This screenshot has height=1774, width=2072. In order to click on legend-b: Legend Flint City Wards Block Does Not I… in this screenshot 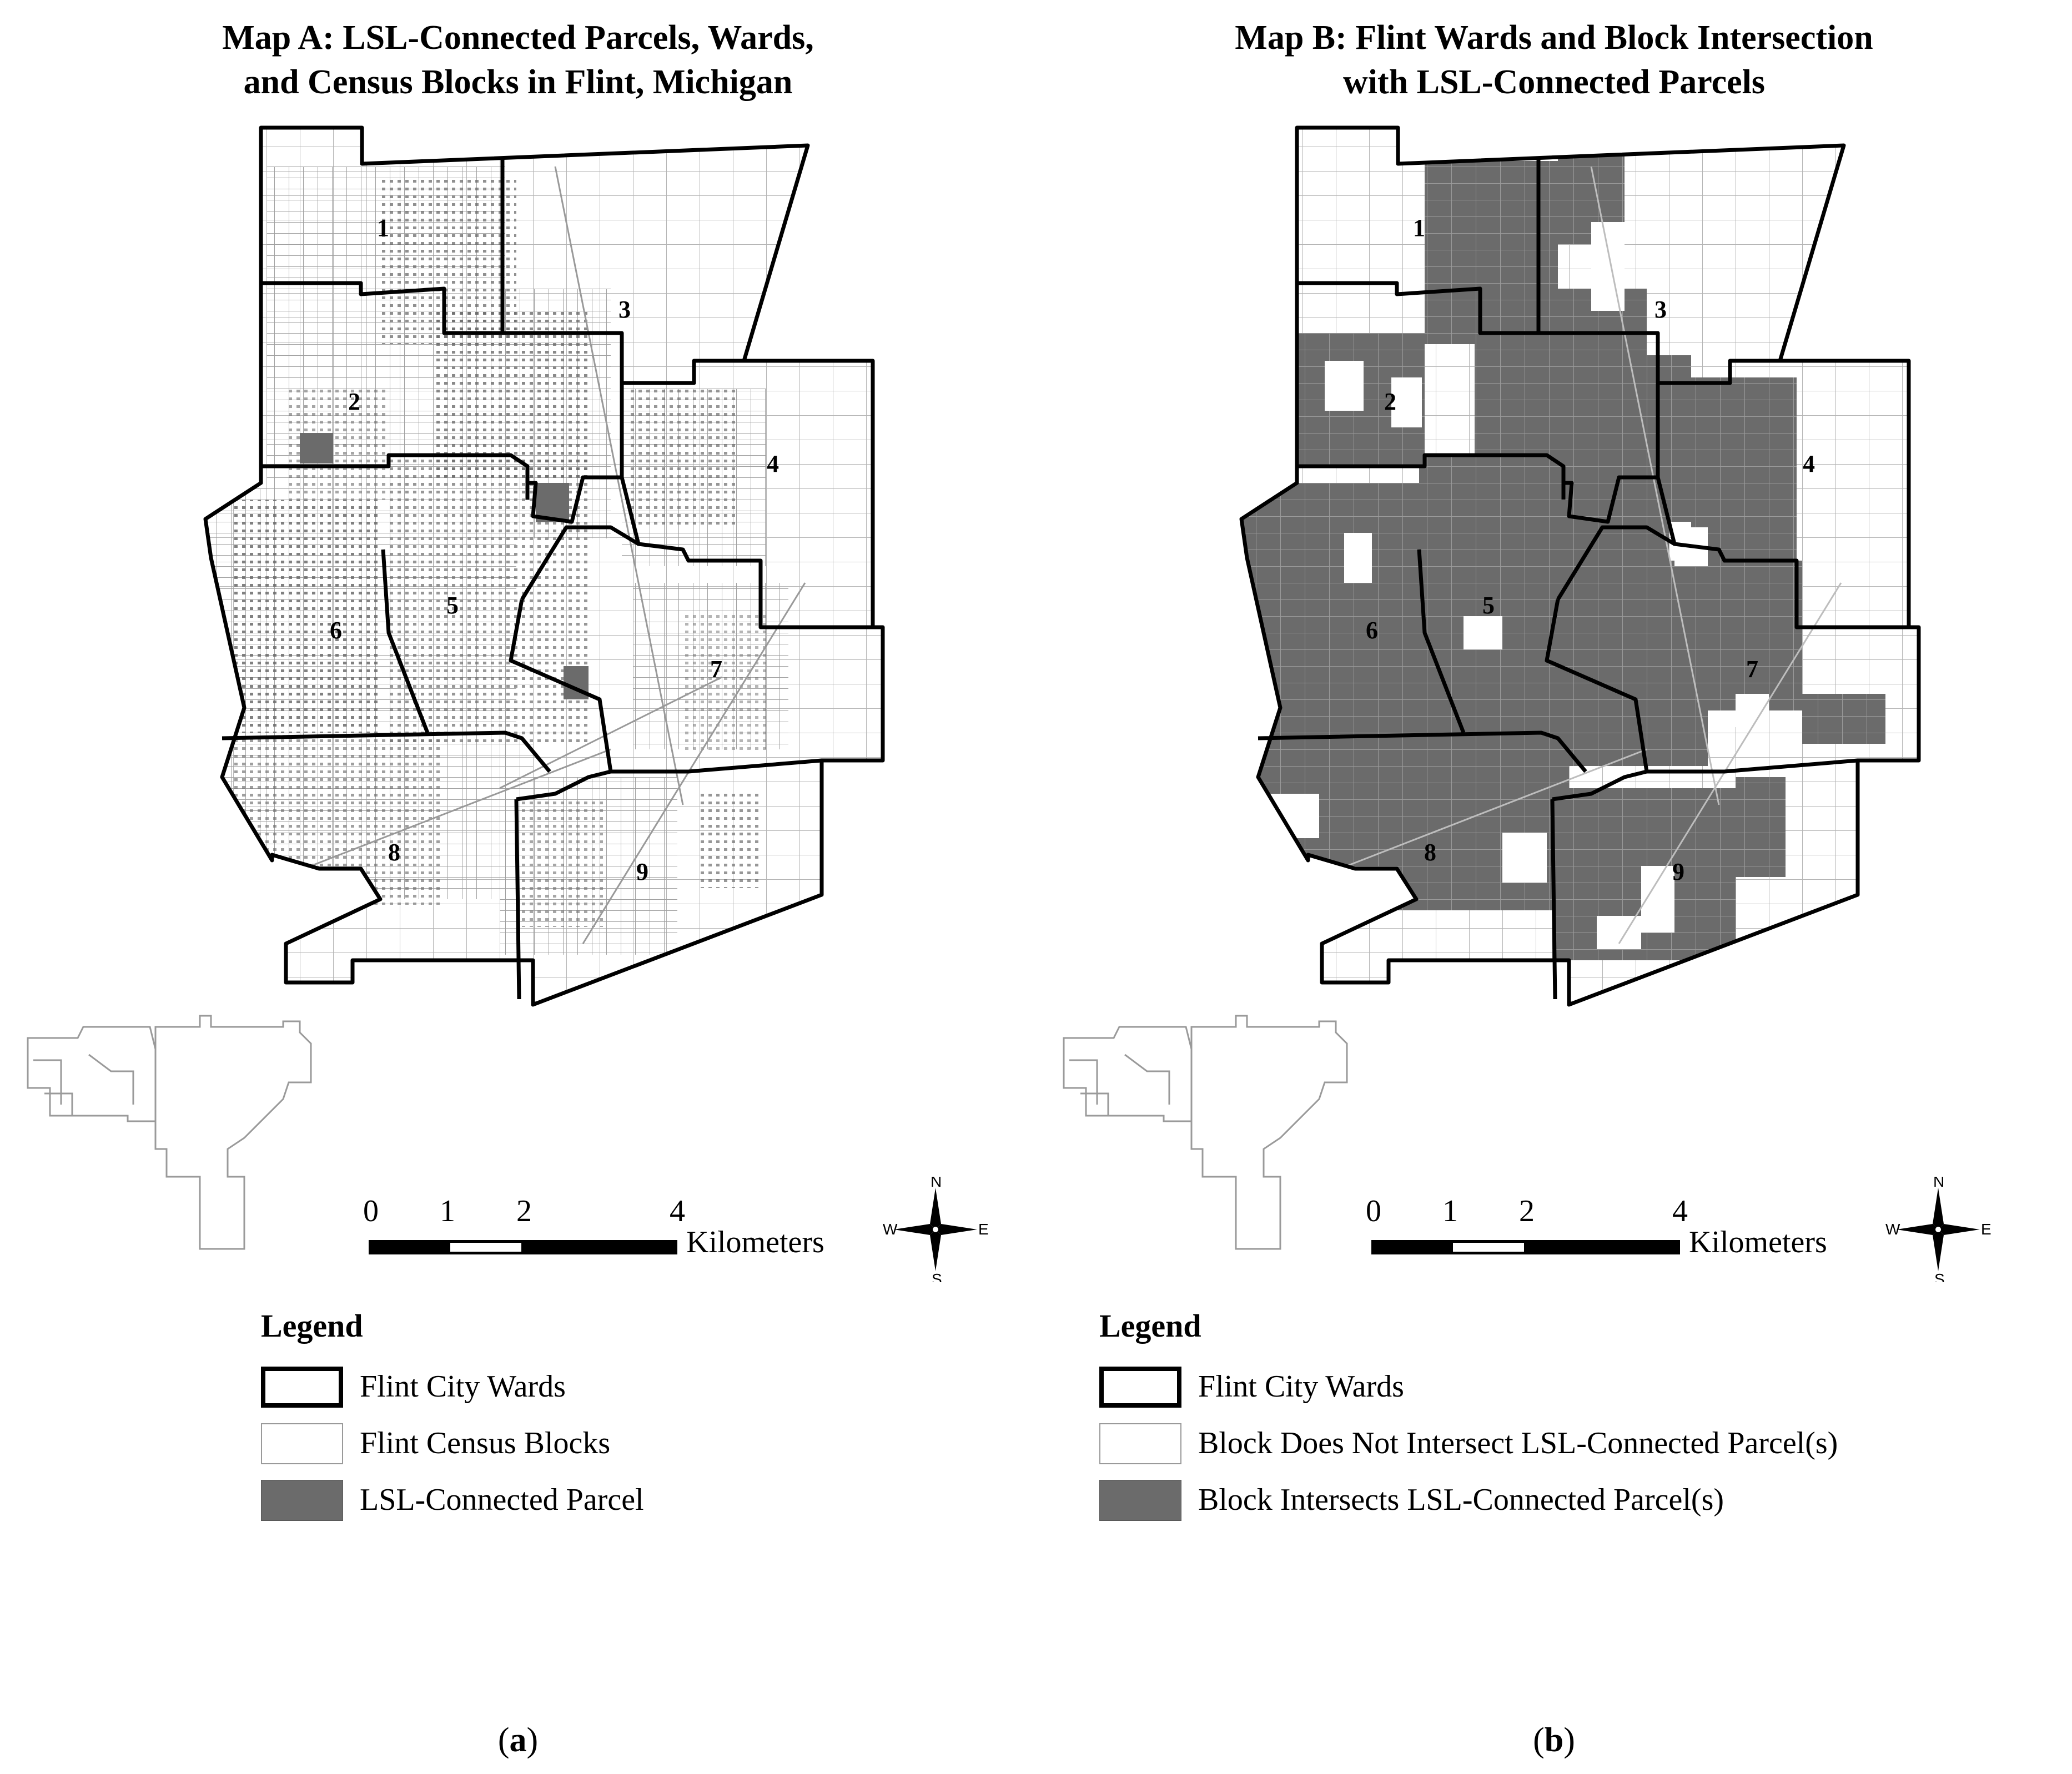, I will do `click(1468, 1421)`.